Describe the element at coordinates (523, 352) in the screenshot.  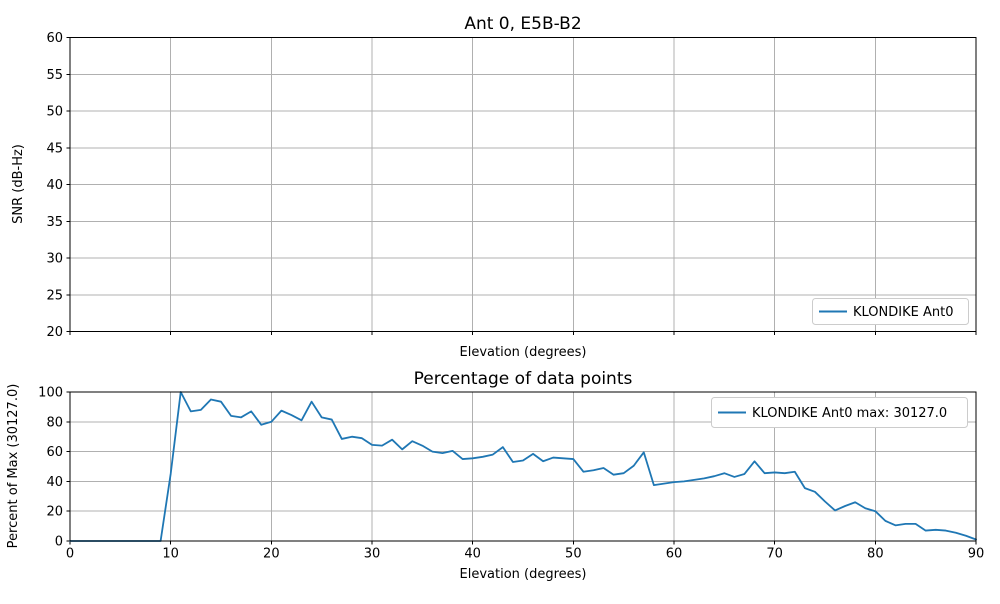
I see `top-xaxis-label: Elevation (degrees)` at that location.